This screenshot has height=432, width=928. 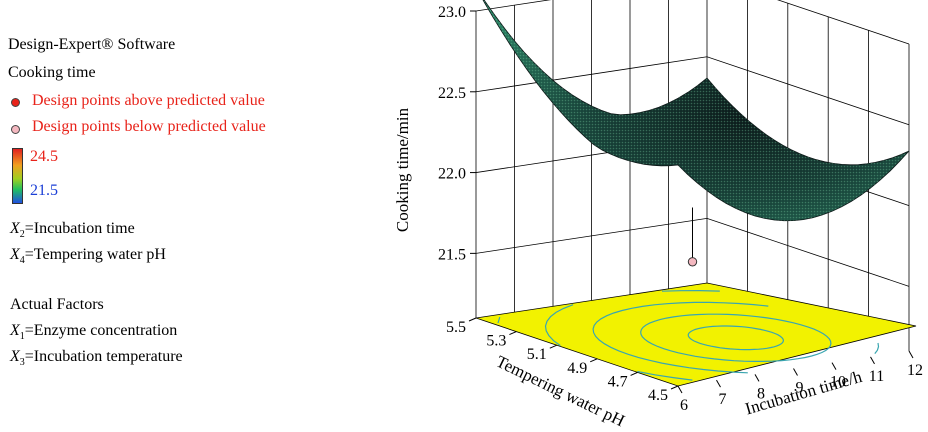 What do you see at coordinates (402, 169) in the screenshot?
I see `z-axis-title: Cooking time/min` at bounding box center [402, 169].